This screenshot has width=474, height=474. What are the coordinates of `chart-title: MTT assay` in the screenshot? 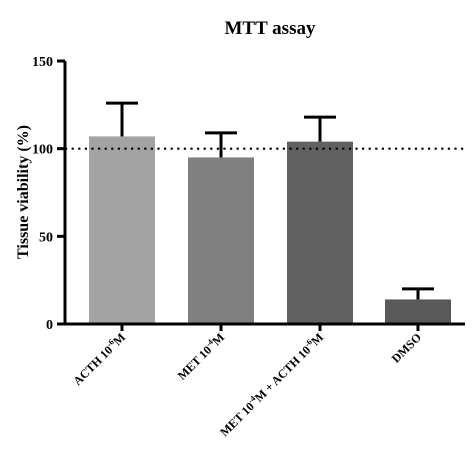 It's located at (270, 28).